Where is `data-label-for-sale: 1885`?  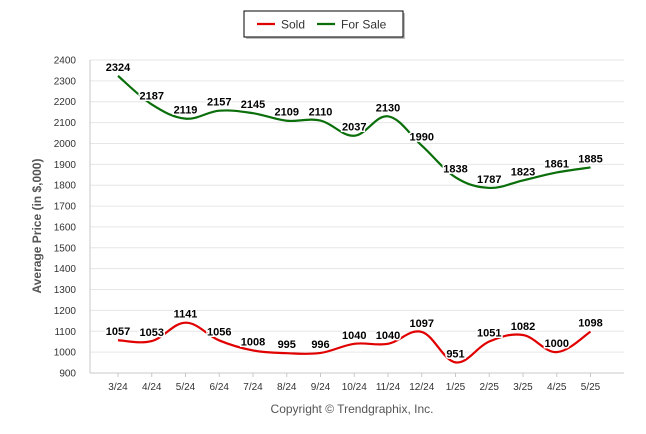
data-label-for-sale: 1885 is located at coordinates (590, 159).